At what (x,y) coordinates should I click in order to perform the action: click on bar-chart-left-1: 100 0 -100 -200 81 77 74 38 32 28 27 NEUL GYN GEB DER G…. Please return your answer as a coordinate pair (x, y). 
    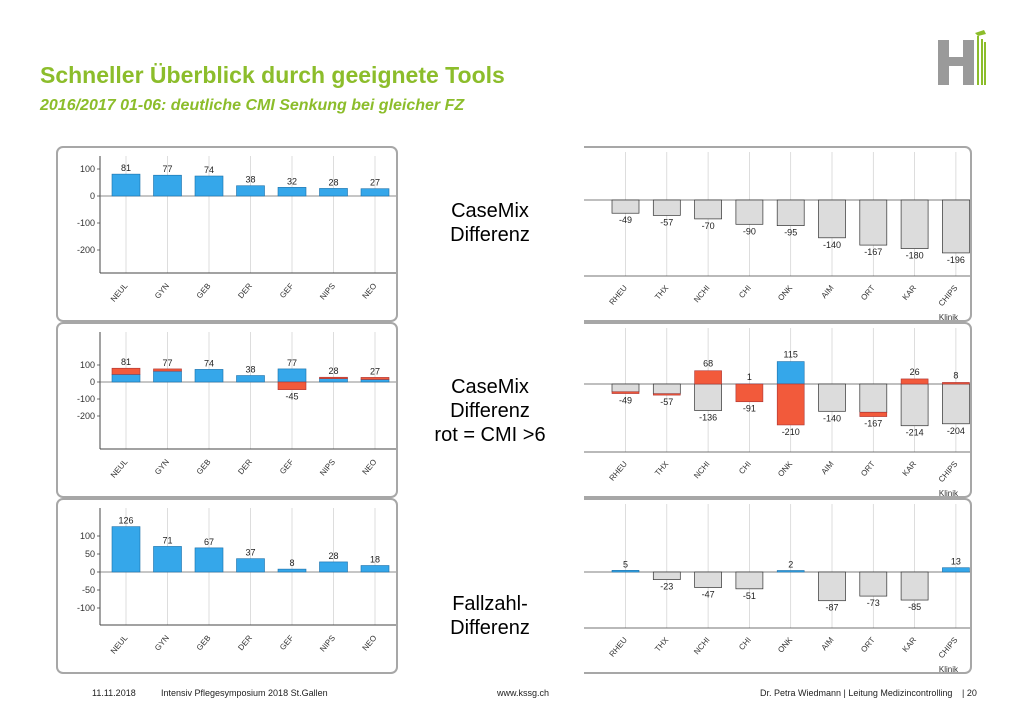
    Looking at the image, I should click on (236, 230).